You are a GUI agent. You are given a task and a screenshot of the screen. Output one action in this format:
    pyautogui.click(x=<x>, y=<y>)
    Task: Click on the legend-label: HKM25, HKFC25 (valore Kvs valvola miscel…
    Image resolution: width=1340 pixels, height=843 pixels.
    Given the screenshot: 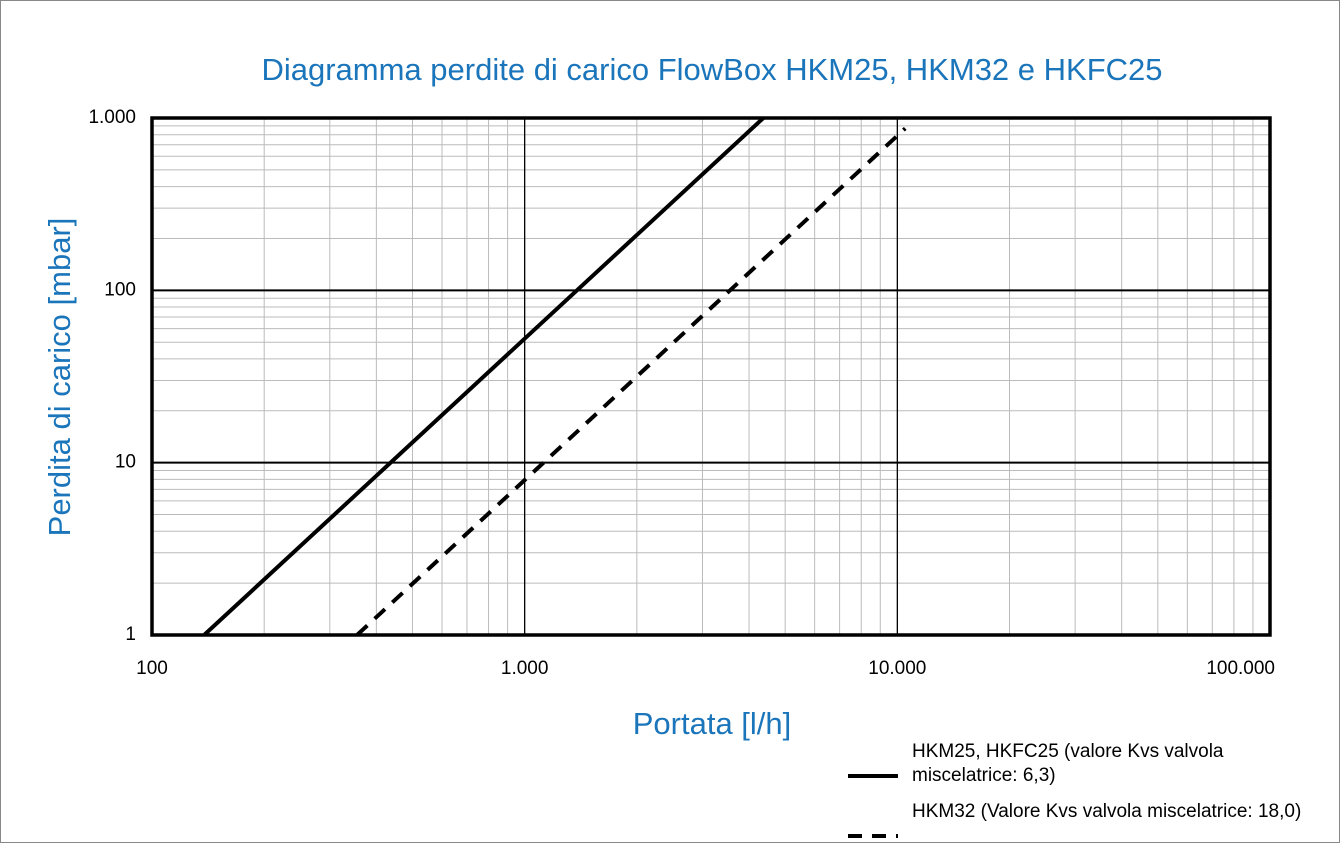 What is the action you would take?
    pyautogui.click(x=1068, y=763)
    